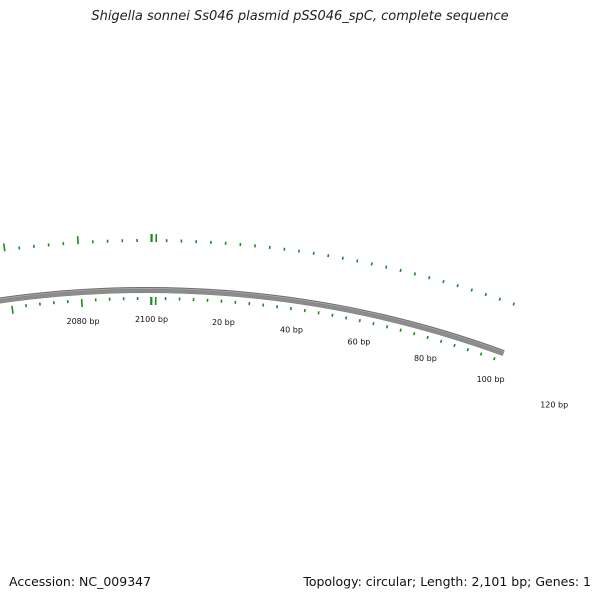 The image size is (600, 600). What do you see at coordinates (425, 358) in the screenshot?
I see `position-label: 80 bp` at bounding box center [425, 358].